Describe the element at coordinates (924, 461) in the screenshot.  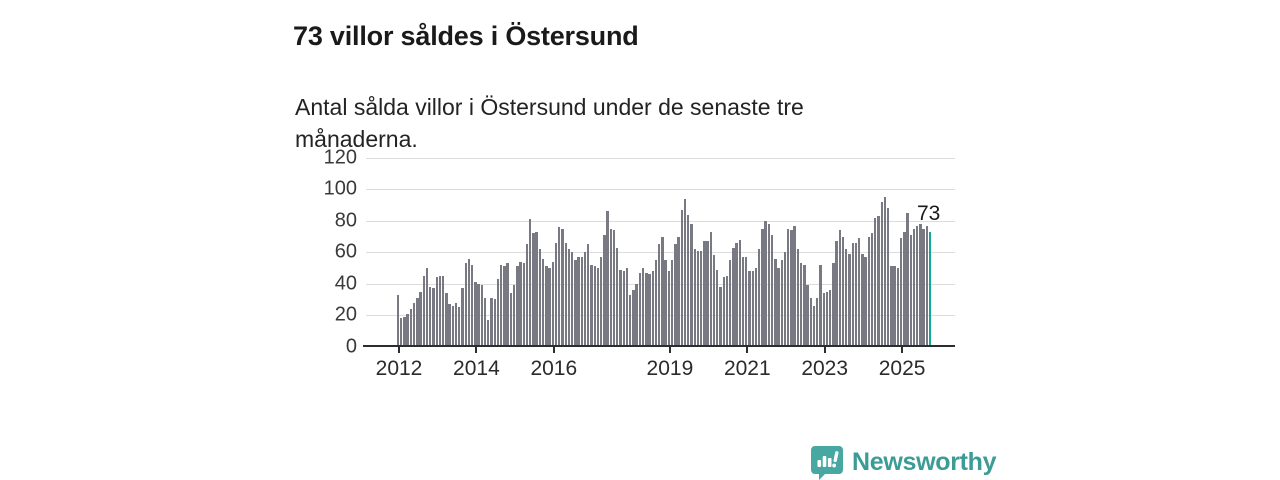
I see `newsworthy-wordmark: Newsworthy` at that location.